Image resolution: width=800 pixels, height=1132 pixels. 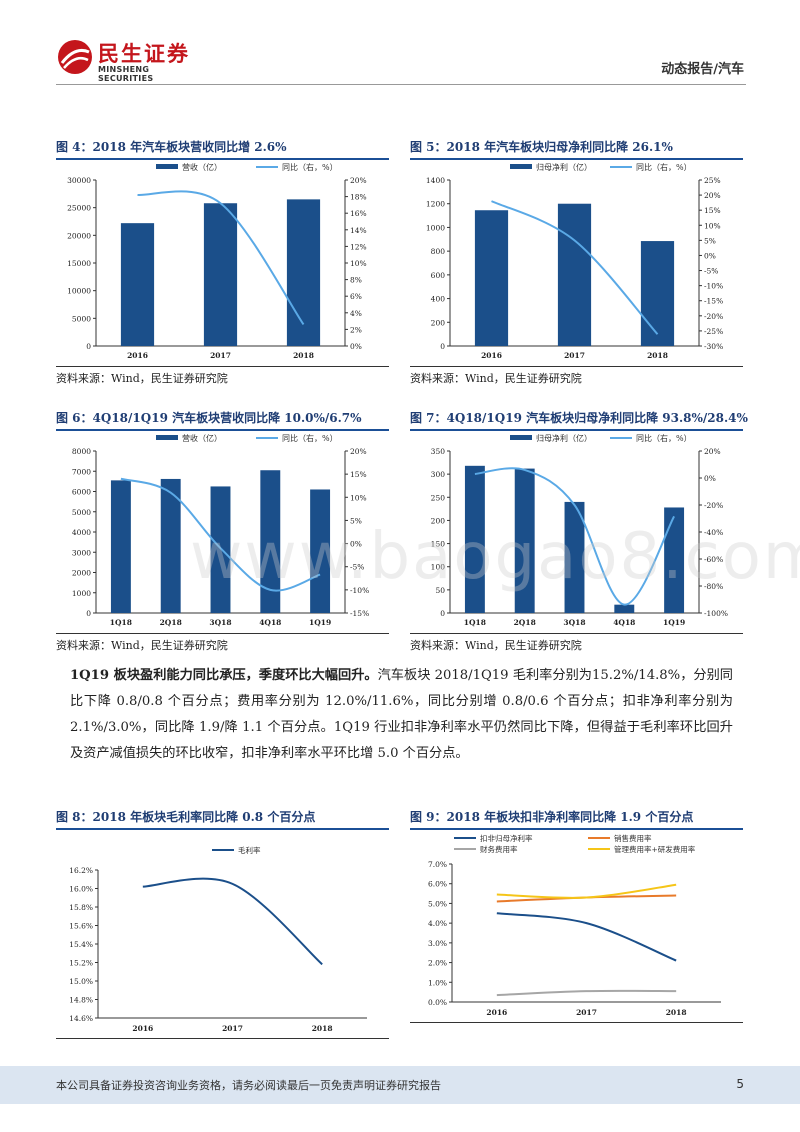 I want to click on footer-disclaimer: 本公司具备证券投资咨询业务资格，请务必阅读最后一页免责声明证券研究报告, so click(x=248, y=1085).